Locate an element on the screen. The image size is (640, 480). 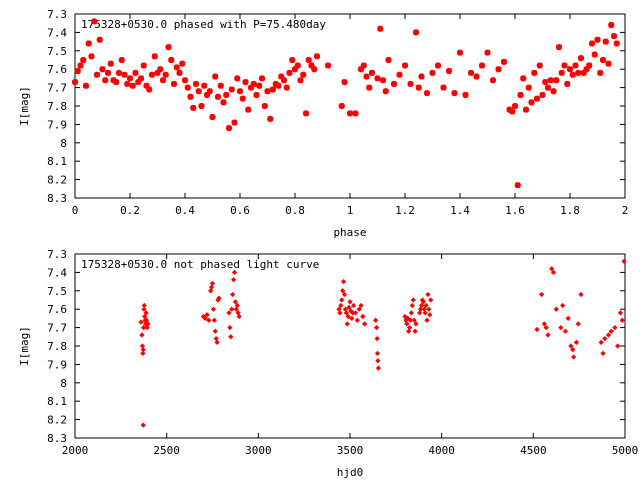
x-axis-label: phase is located at coordinates (349, 232).